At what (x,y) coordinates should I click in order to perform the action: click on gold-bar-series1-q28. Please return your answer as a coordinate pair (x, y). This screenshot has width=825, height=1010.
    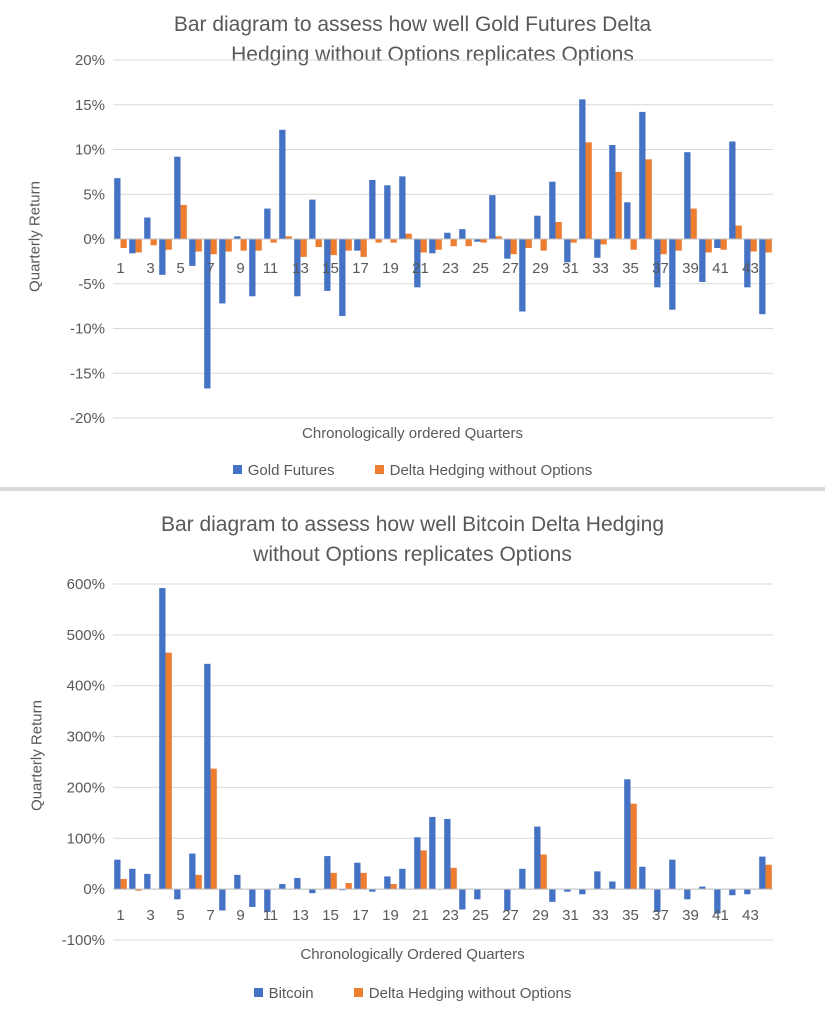
    Looking at the image, I should click on (522, 275).